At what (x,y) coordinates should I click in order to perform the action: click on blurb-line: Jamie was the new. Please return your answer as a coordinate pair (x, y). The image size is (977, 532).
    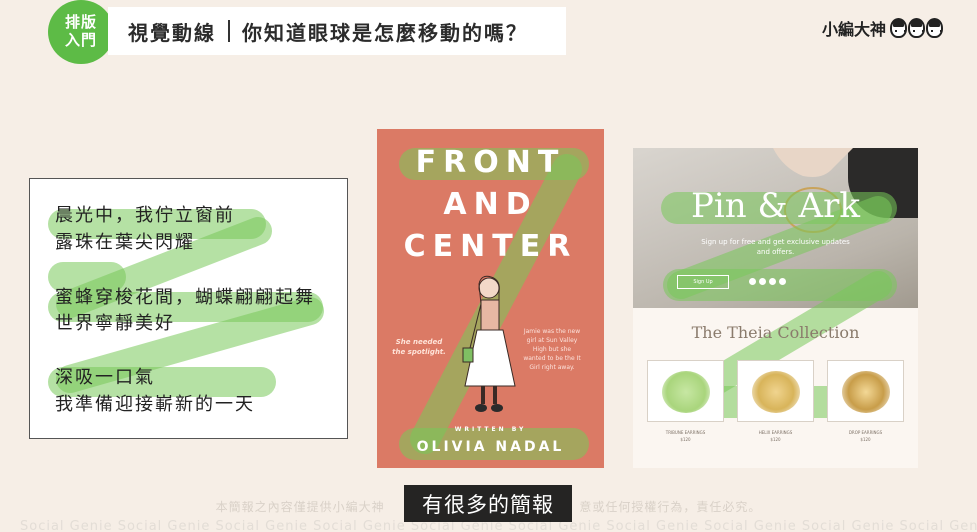
    Looking at the image, I should click on (552, 331).